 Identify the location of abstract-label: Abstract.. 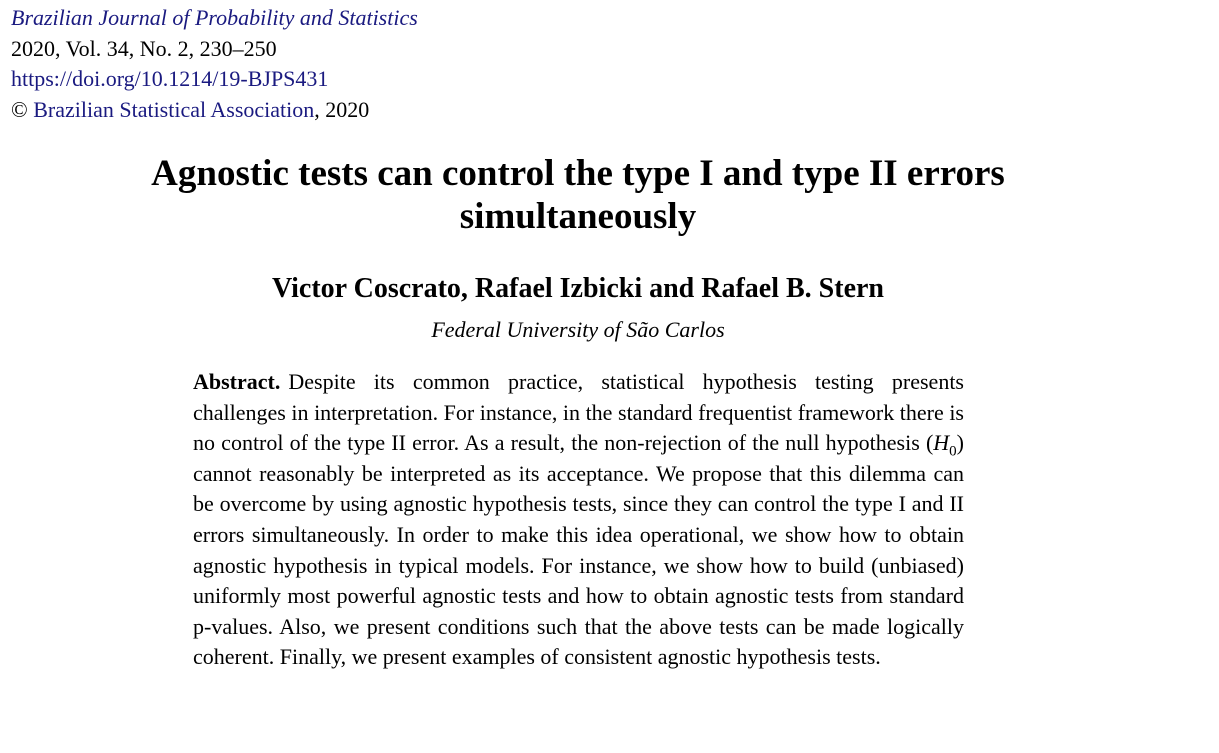
(237, 381).